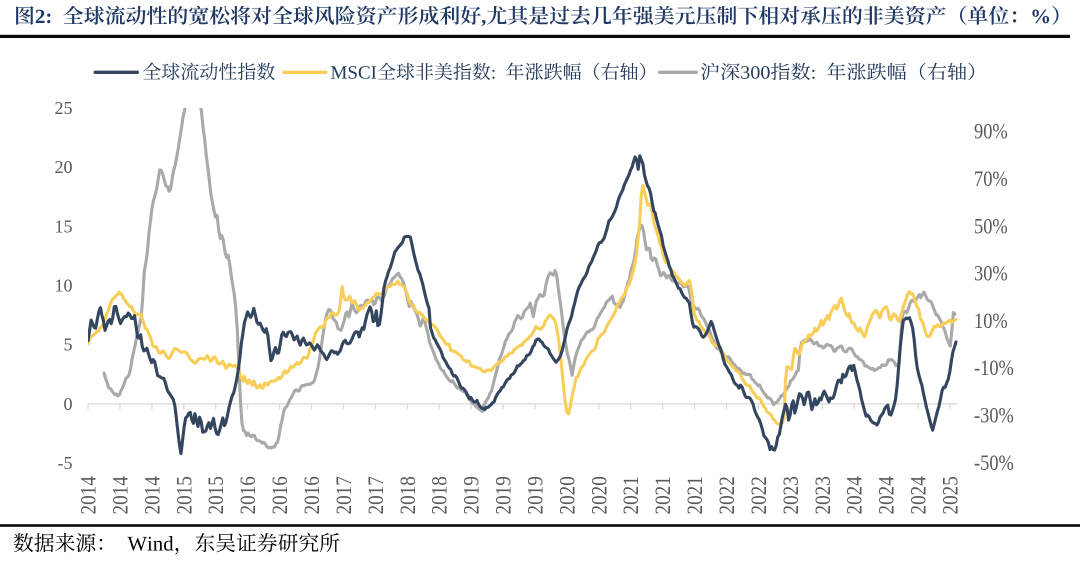  What do you see at coordinates (64, 286) in the screenshot?
I see `svg-text: 10` at bounding box center [64, 286].